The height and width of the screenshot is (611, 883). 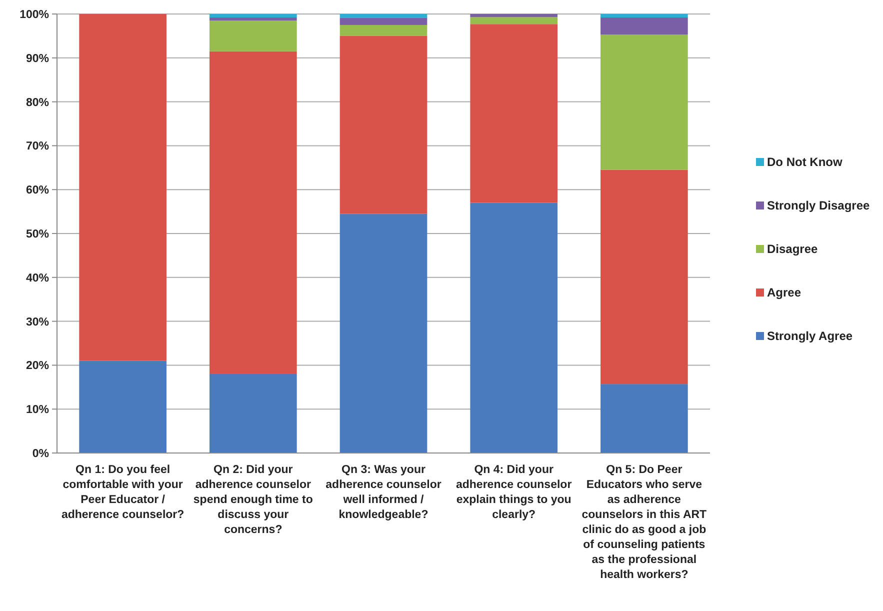 I want to click on legend-label: Do Not Know, so click(x=805, y=162).